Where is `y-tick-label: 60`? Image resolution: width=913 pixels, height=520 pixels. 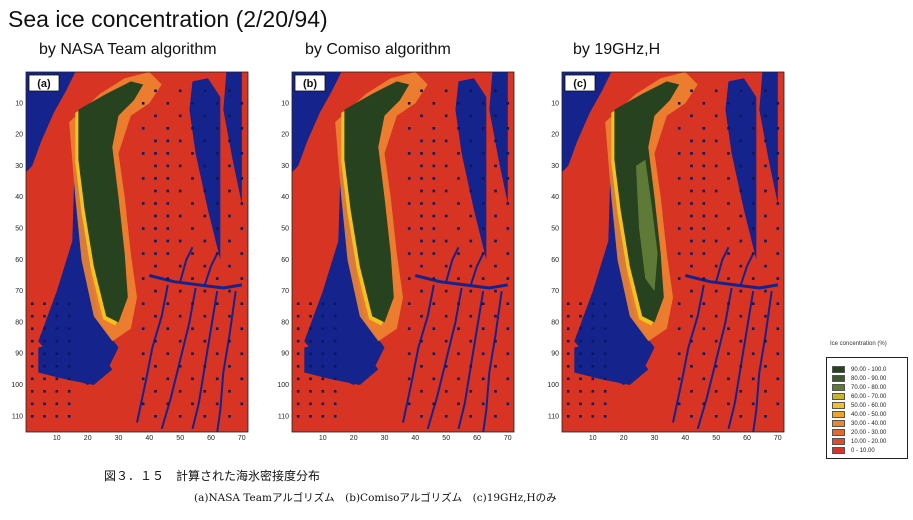
y-tick-label: 60 is located at coordinates (555, 260).